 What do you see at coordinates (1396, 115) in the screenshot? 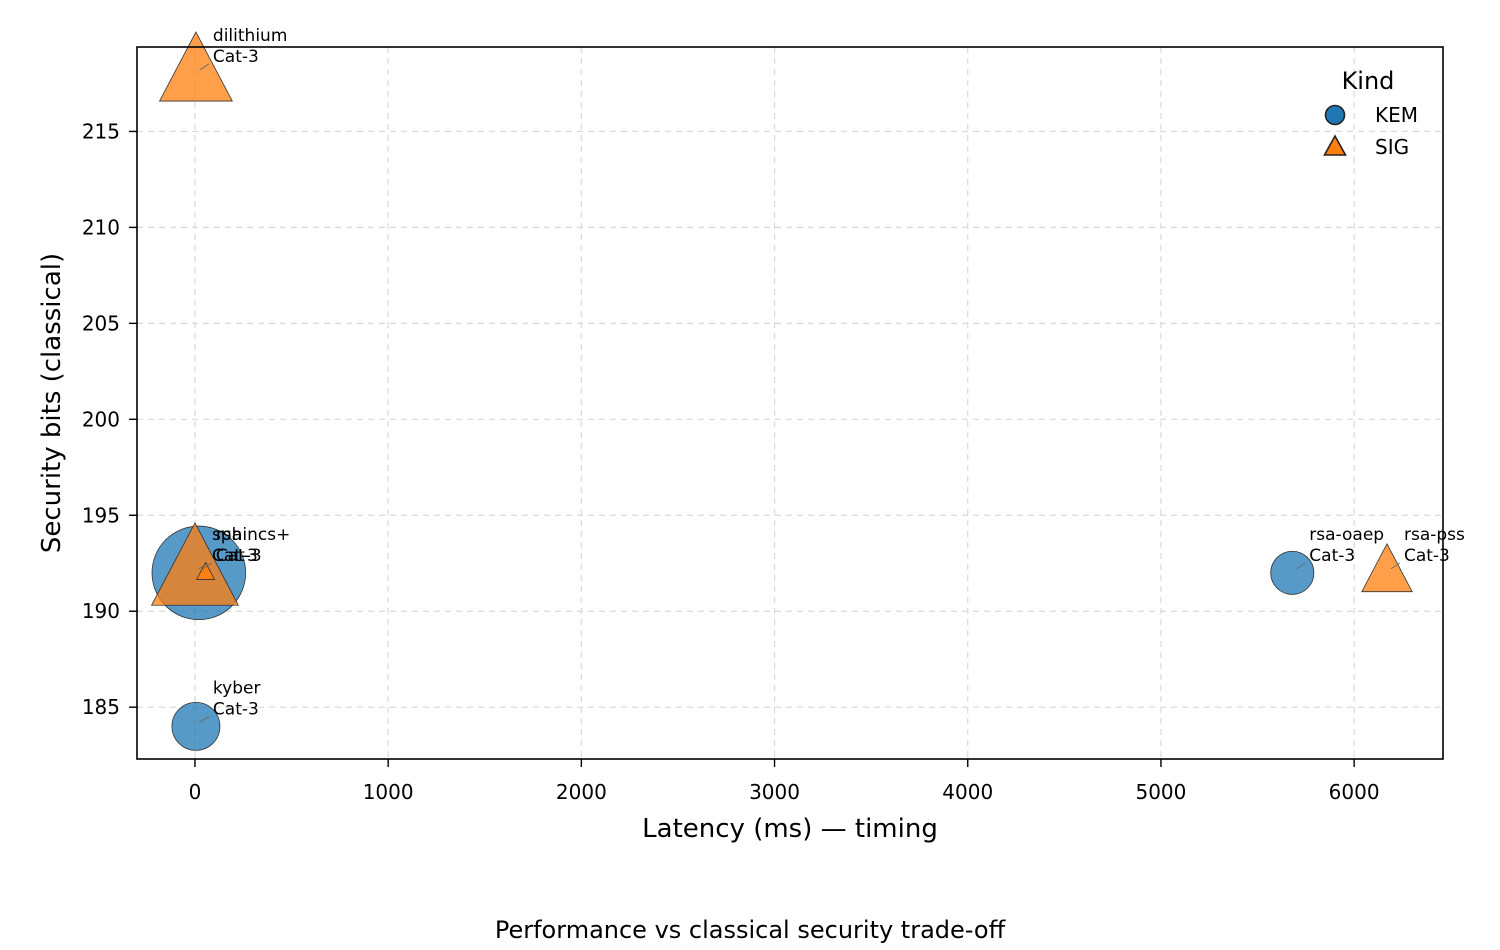
I see `legend-kem-label: KEM` at bounding box center [1396, 115].